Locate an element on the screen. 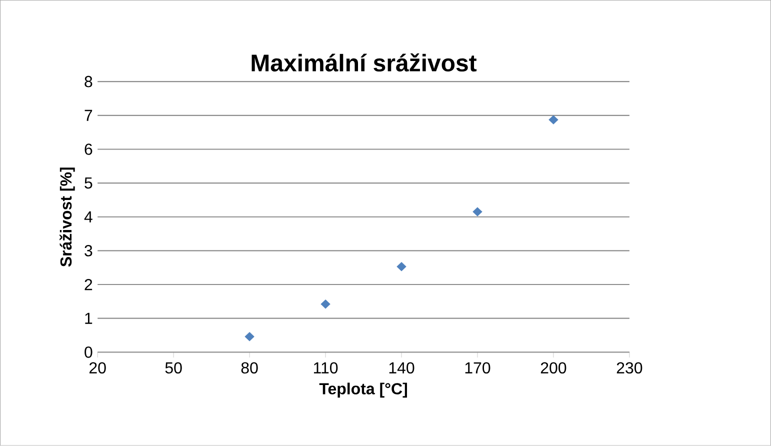 The width and height of the screenshot is (771, 446). x-tick-label: 200 is located at coordinates (553, 368).